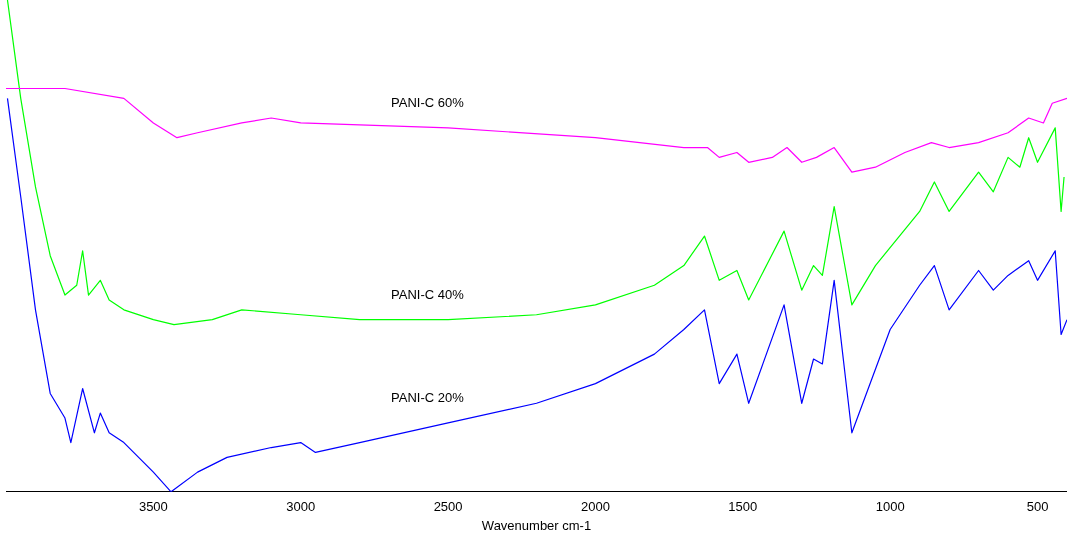  I want to click on x-tick-label: 2500, so click(448, 507).